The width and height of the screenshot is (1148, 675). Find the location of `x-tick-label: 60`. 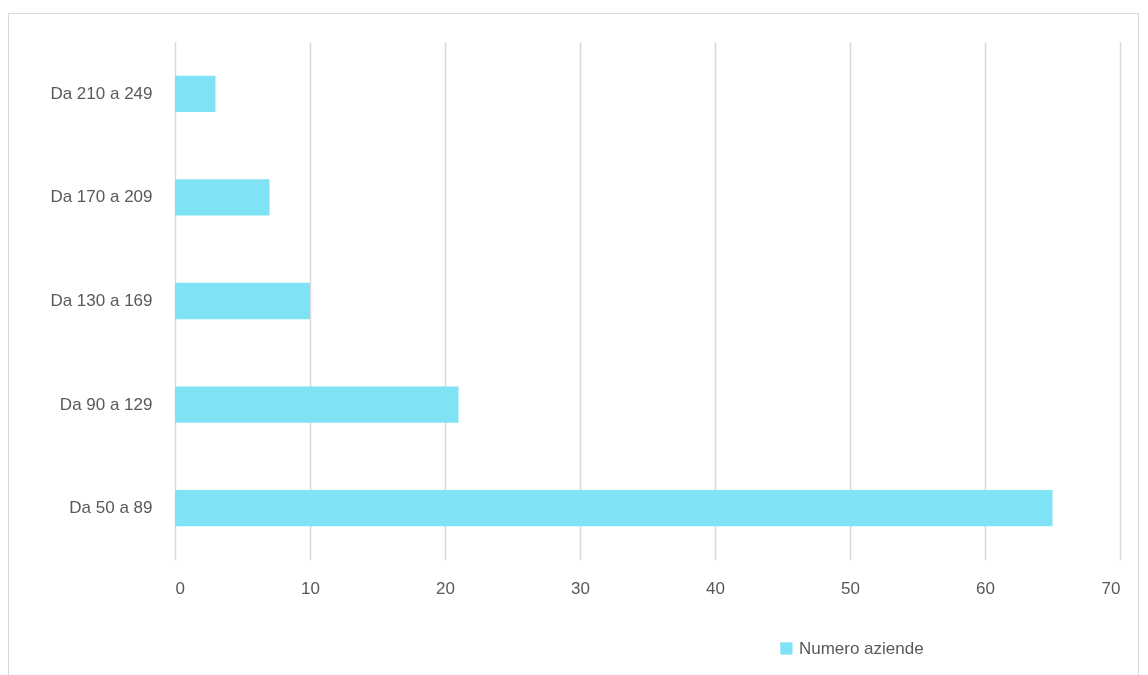

x-tick-label: 60 is located at coordinates (985, 588).